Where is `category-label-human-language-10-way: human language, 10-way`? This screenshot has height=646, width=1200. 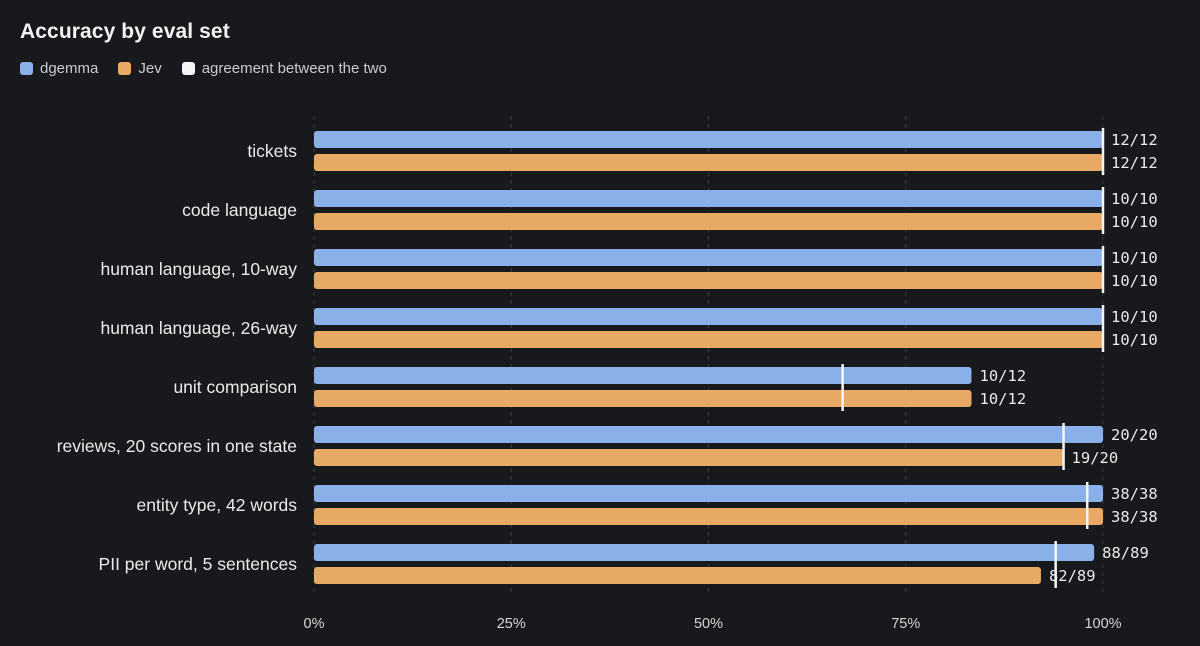
category-label-human-language-10-way: human language, 10-way is located at coordinates (198, 269).